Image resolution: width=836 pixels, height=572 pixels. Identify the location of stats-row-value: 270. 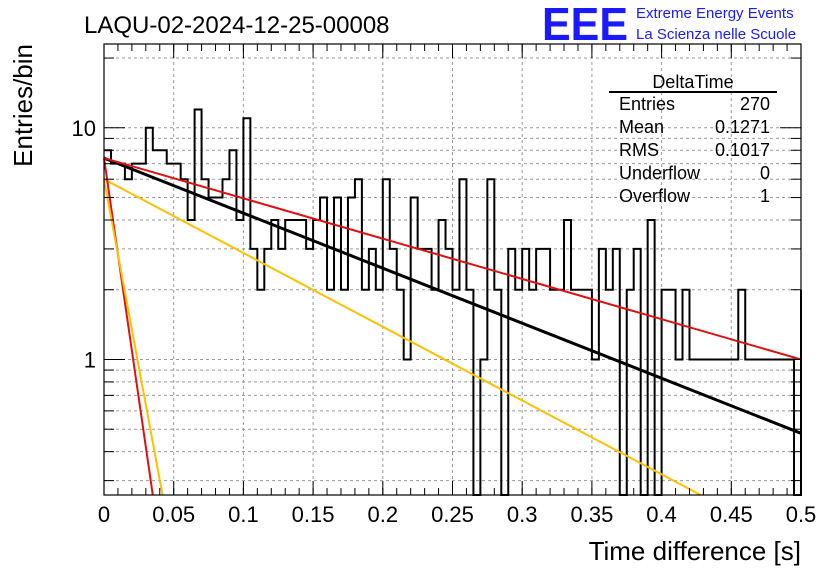
(755, 104).